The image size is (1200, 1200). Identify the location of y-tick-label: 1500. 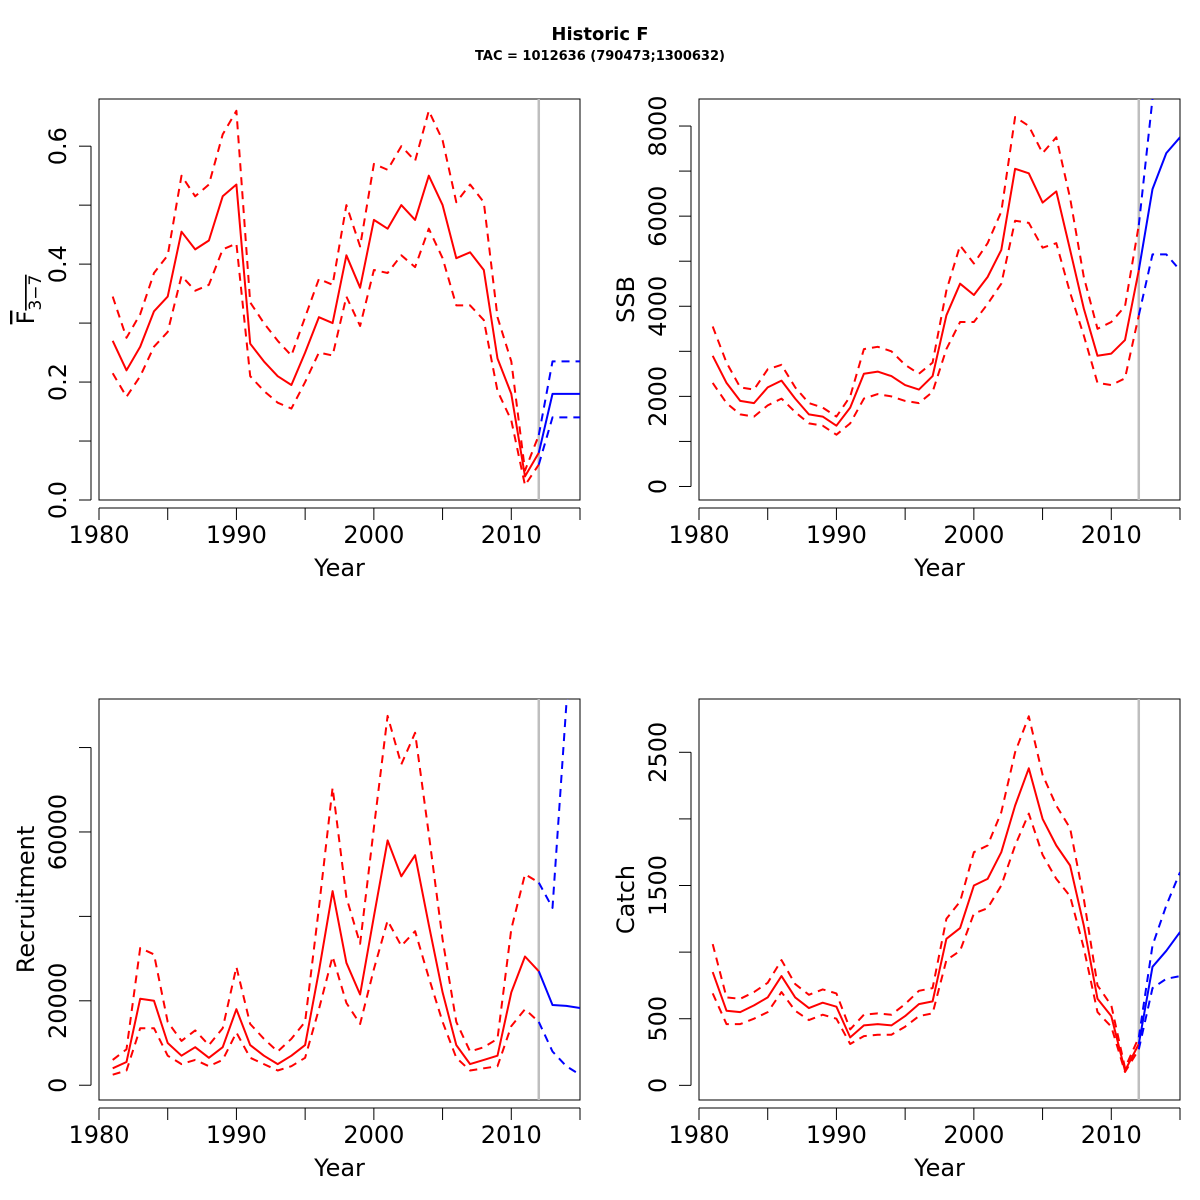
(658, 885).